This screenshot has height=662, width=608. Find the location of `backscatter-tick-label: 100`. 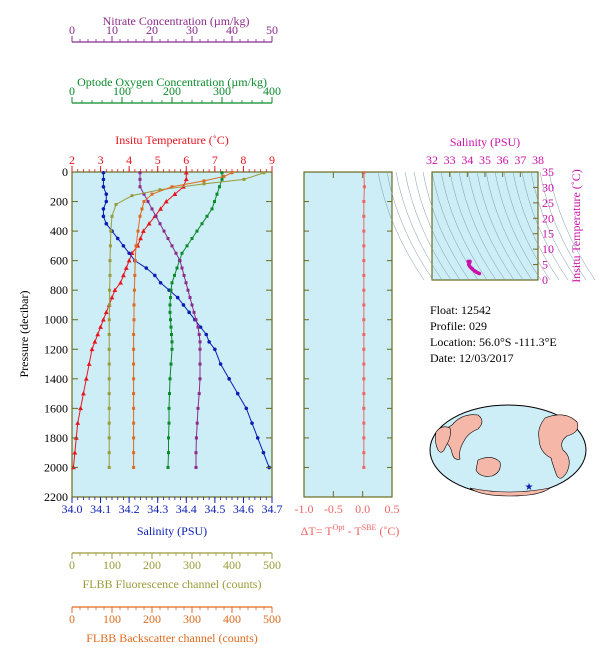

backscatter-tick-label: 100 is located at coordinates (112, 619).